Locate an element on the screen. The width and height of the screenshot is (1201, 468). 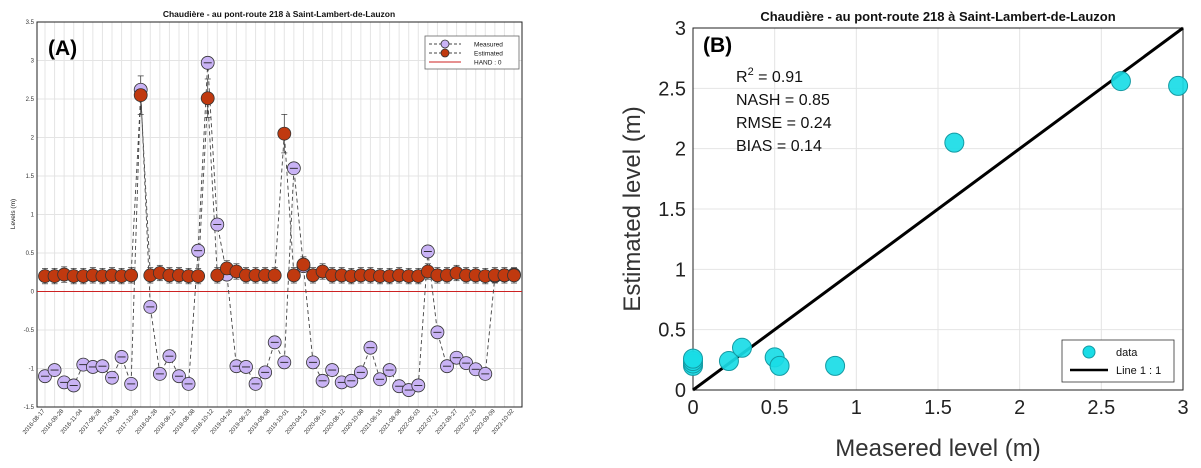
panel-b-legend: data Line 1 : 1 is located at coordinates (1118, 361).